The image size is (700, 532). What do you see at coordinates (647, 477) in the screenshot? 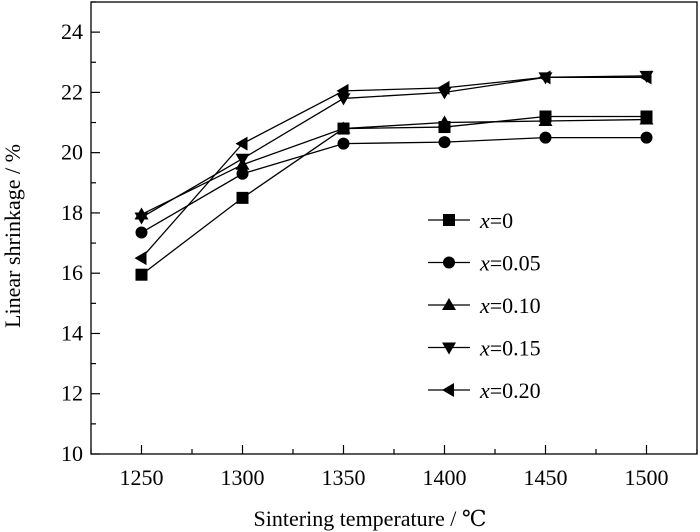
I see `x-tick-label: 1500` at bounding box center [647, 477].